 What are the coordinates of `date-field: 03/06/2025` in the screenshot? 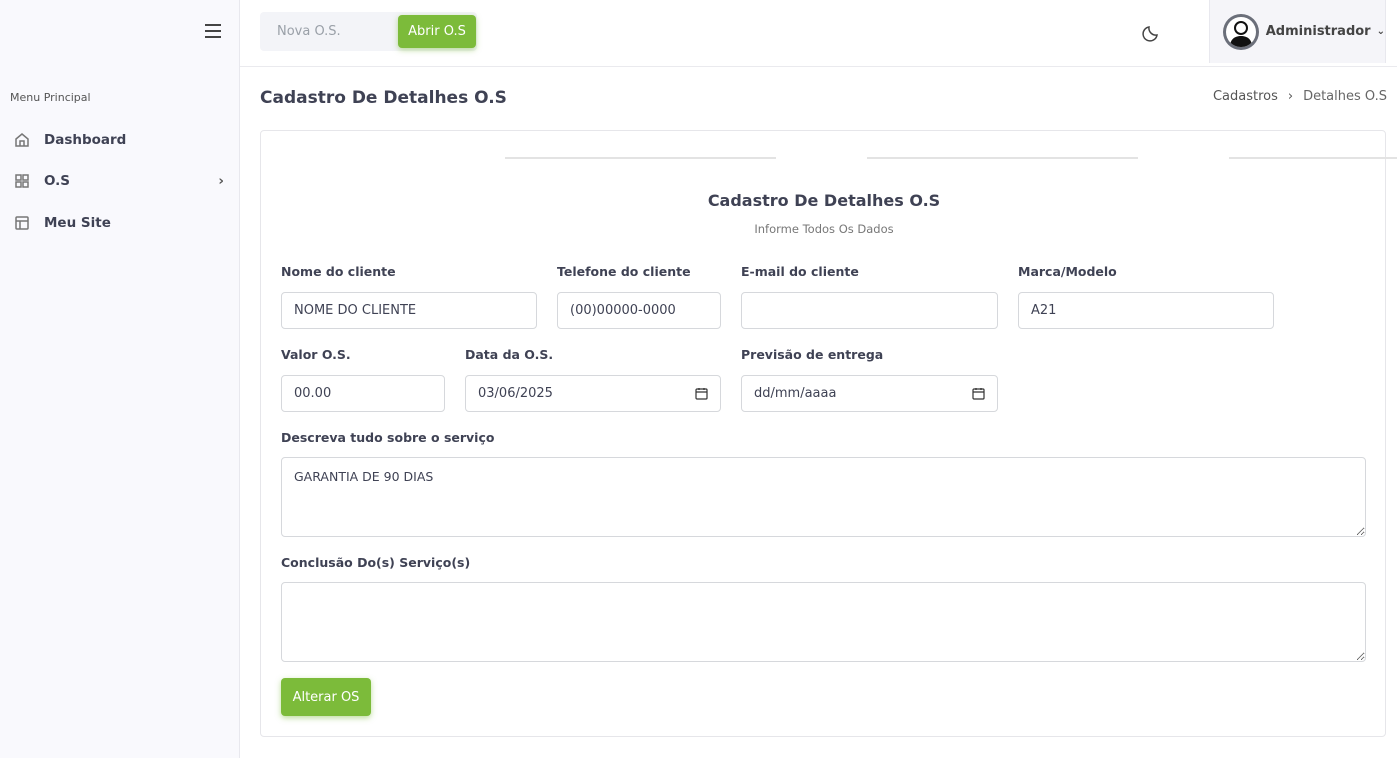 It's located at (593, 393).